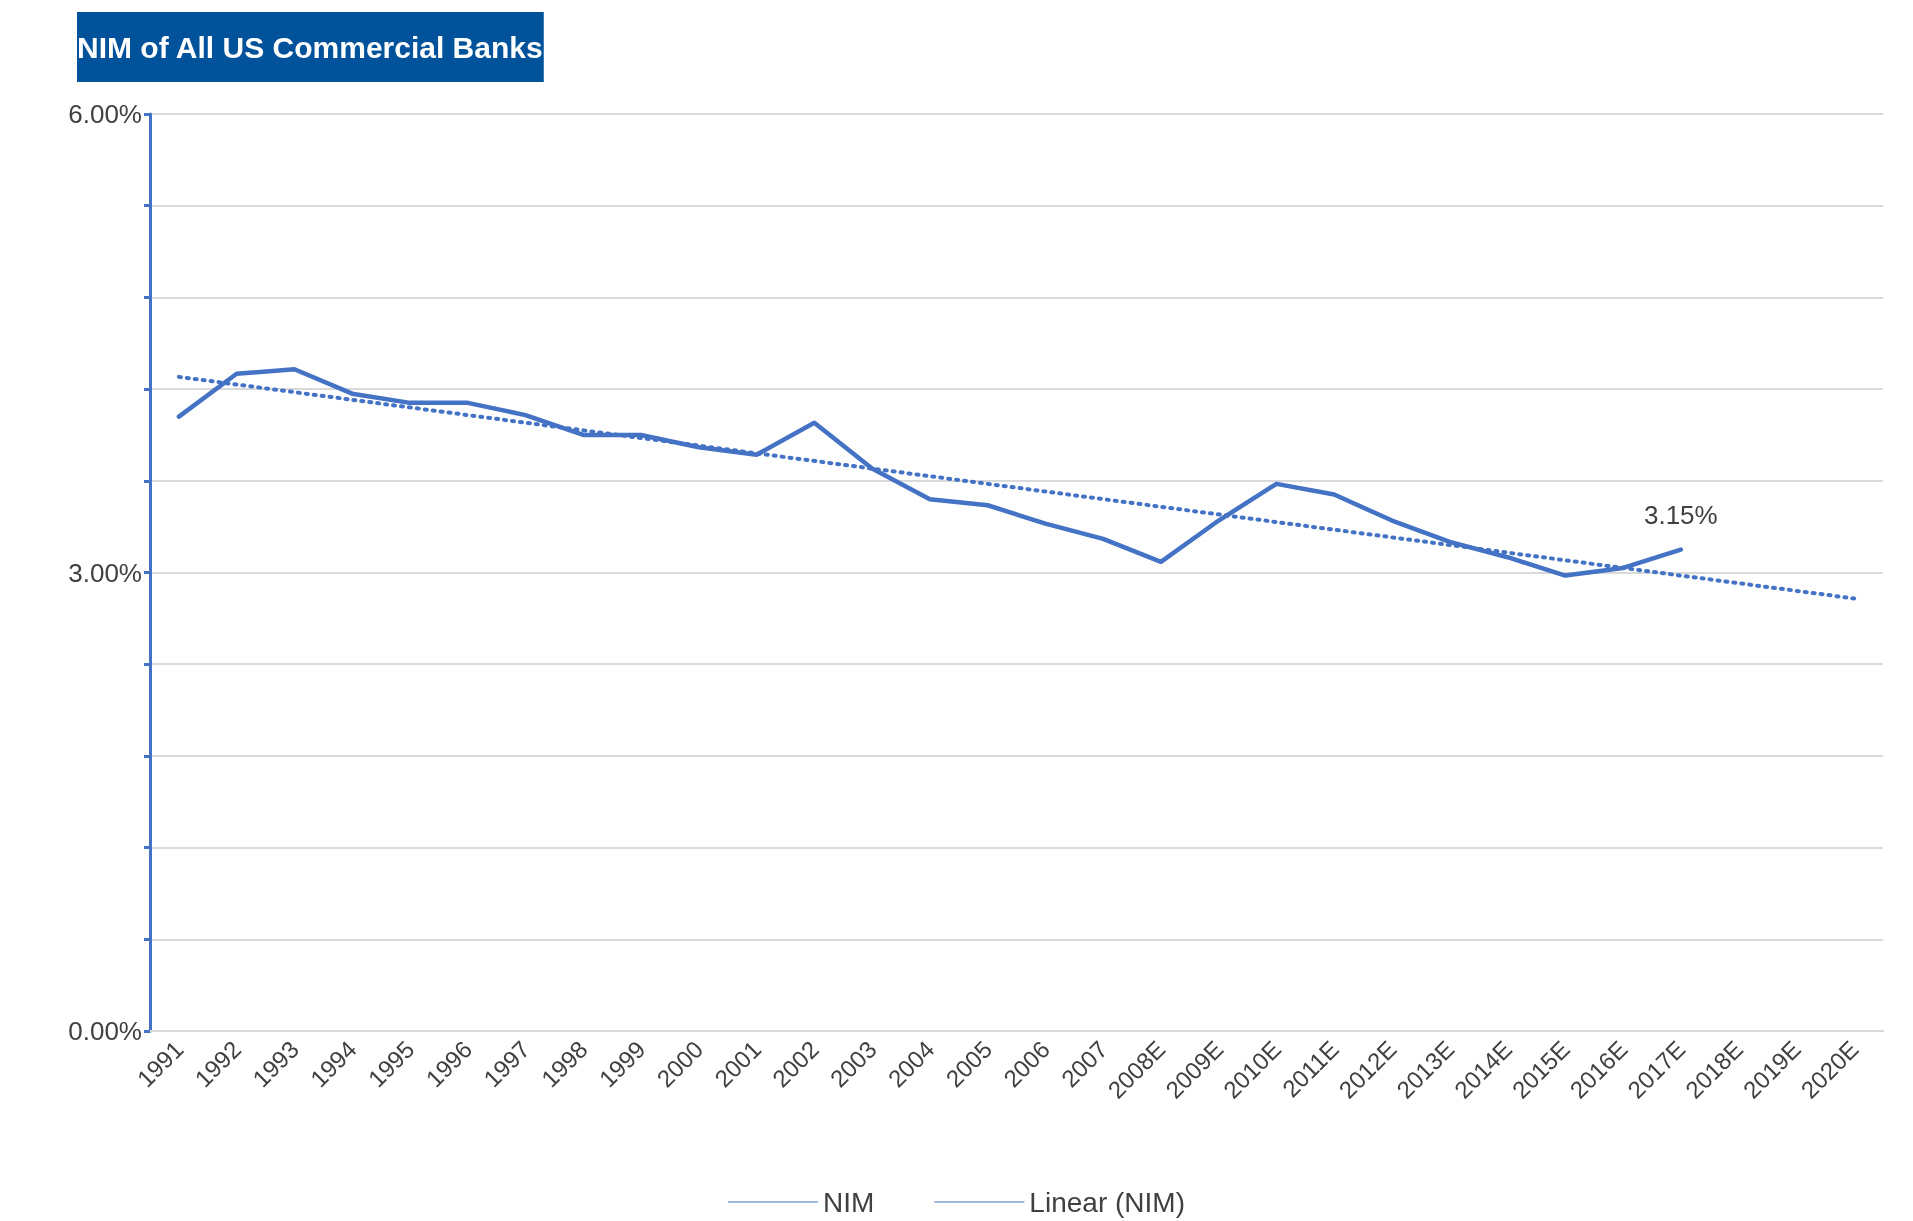 This screenshot has height=1221, width=1913. Describe the element at coordinates (310, 47) in the screenshot. I see `chart-title: NIM of All US Commercial Banks` at that location.